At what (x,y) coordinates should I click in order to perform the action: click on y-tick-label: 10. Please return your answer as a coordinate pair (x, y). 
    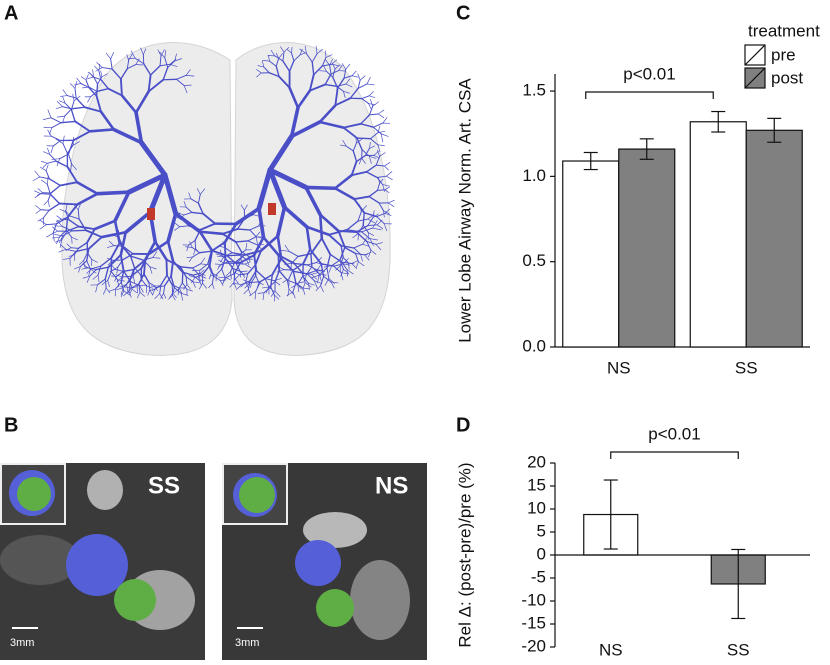
    Looking at the image, I should click on (536, 507).